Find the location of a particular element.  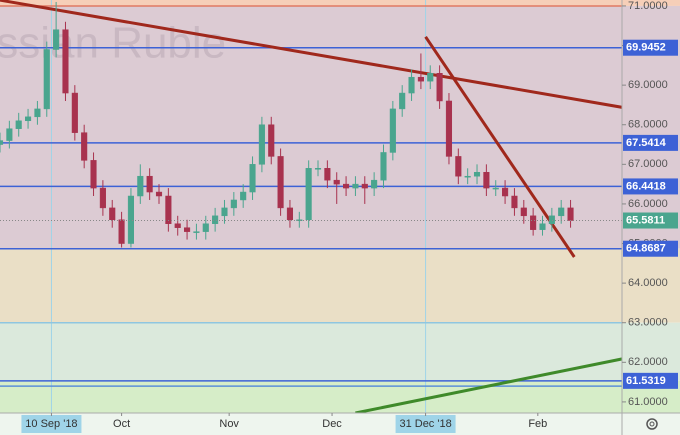

level-label: 69.9452 is located at coordinates (646, 48).